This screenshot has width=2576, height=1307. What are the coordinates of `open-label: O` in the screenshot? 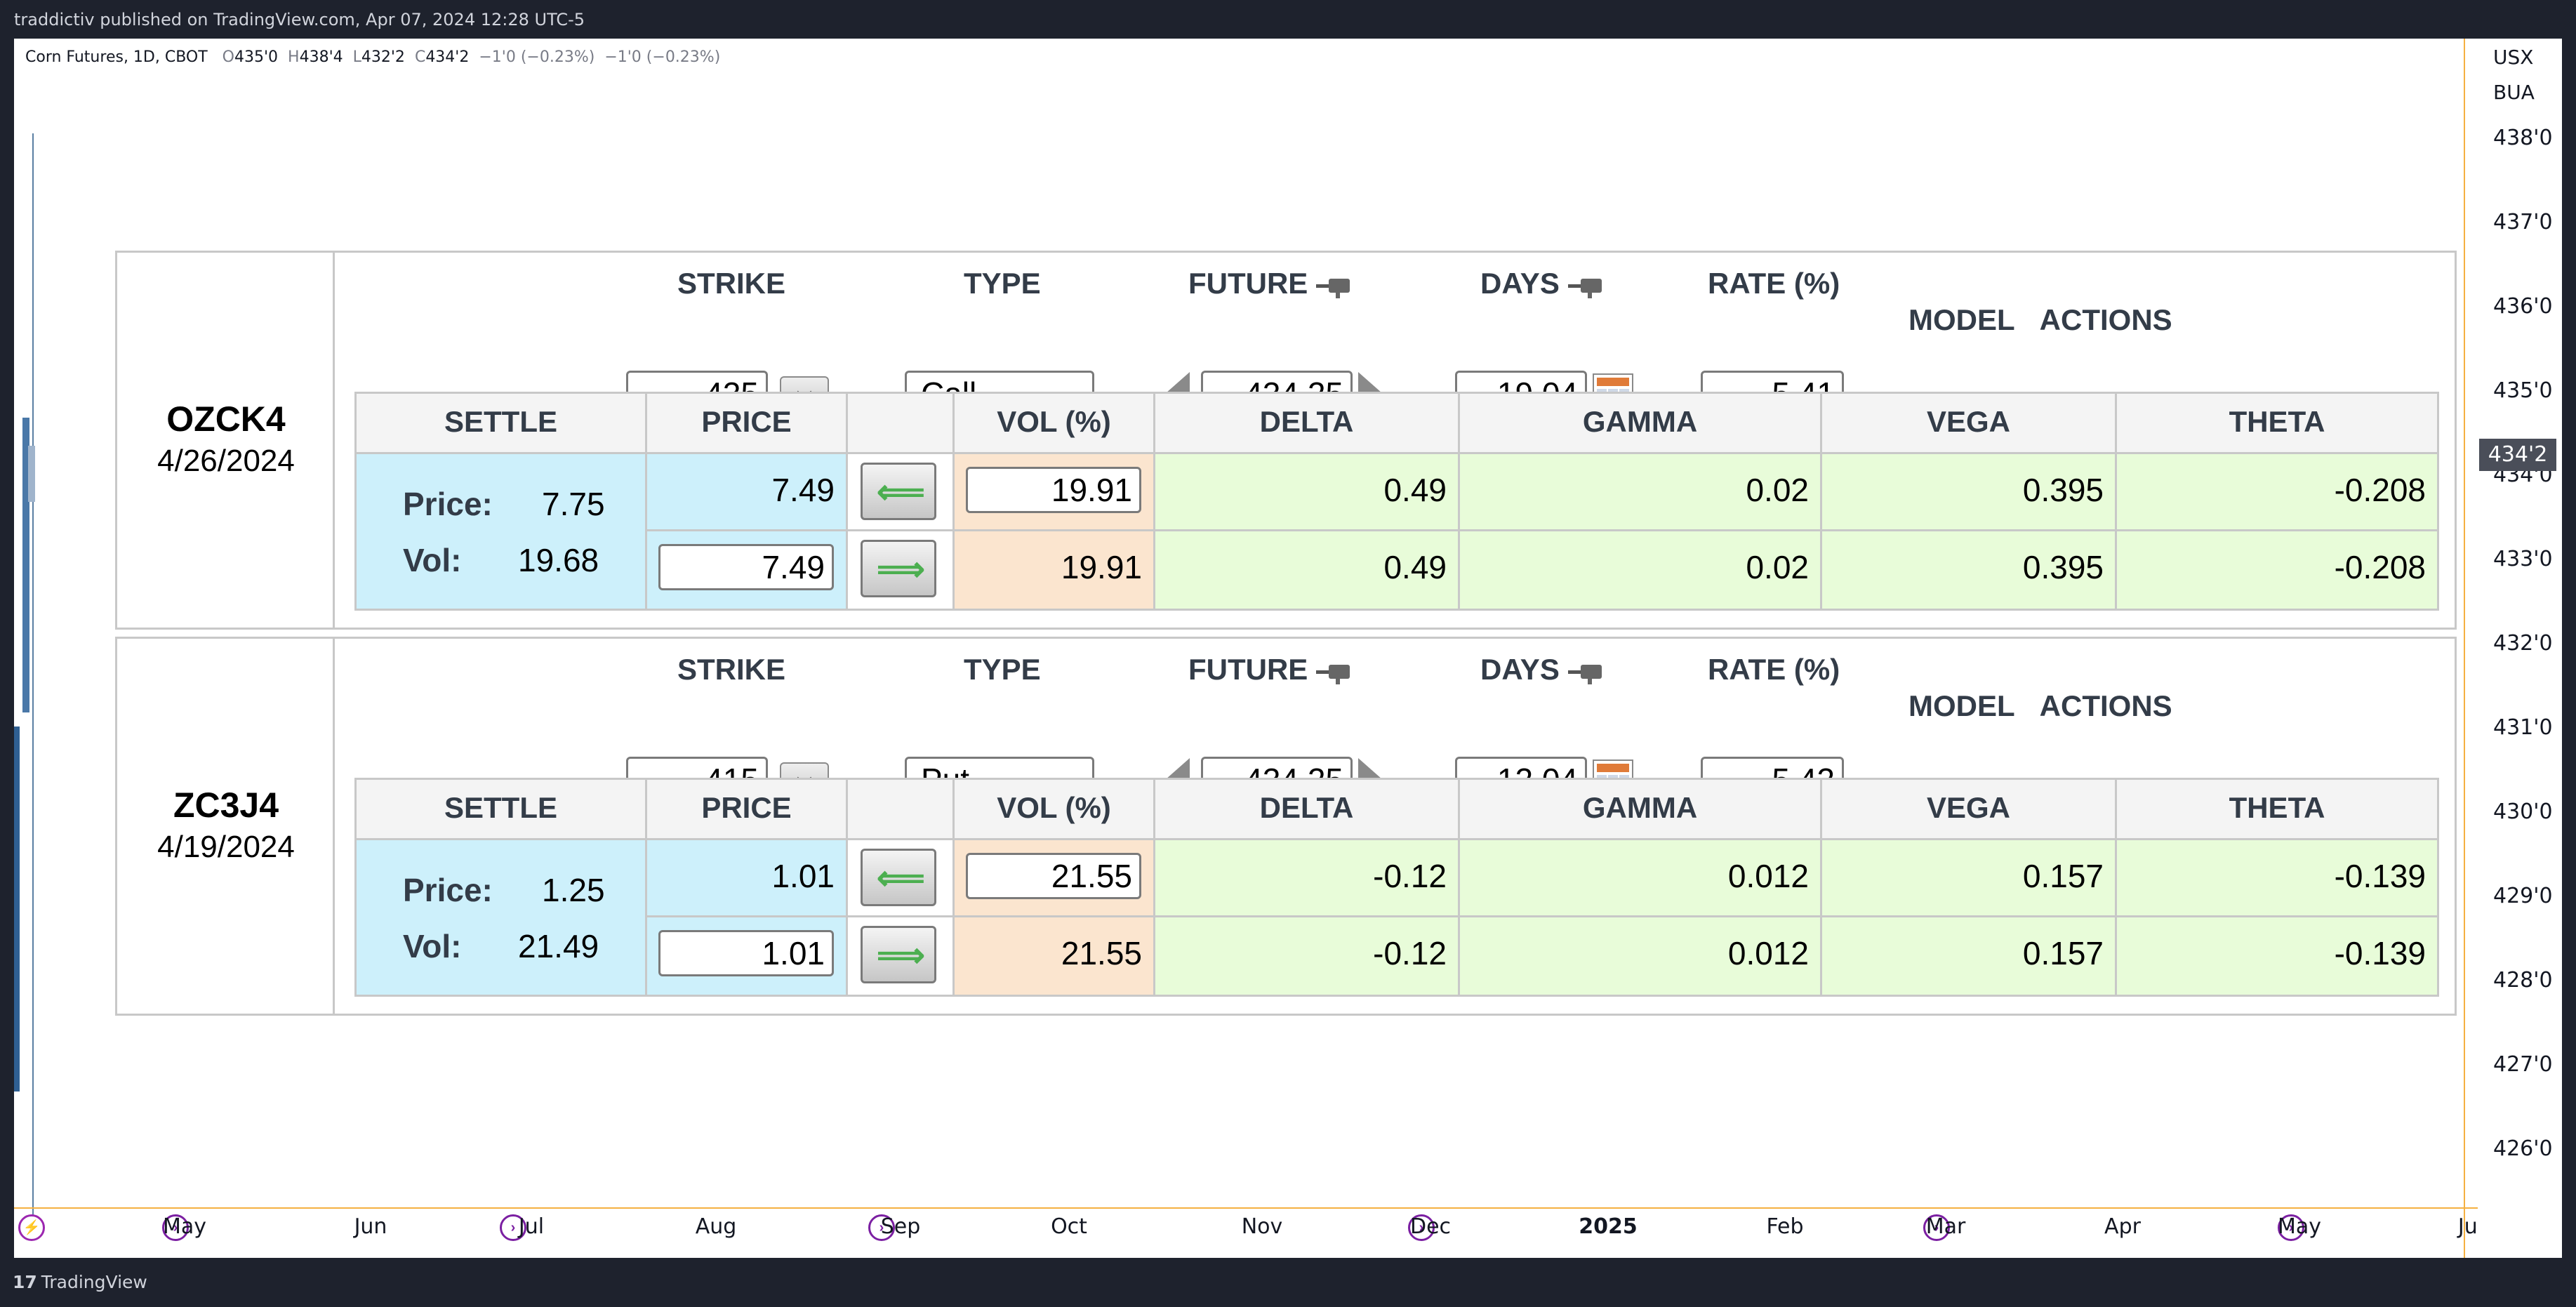 It's located at (228, 57).